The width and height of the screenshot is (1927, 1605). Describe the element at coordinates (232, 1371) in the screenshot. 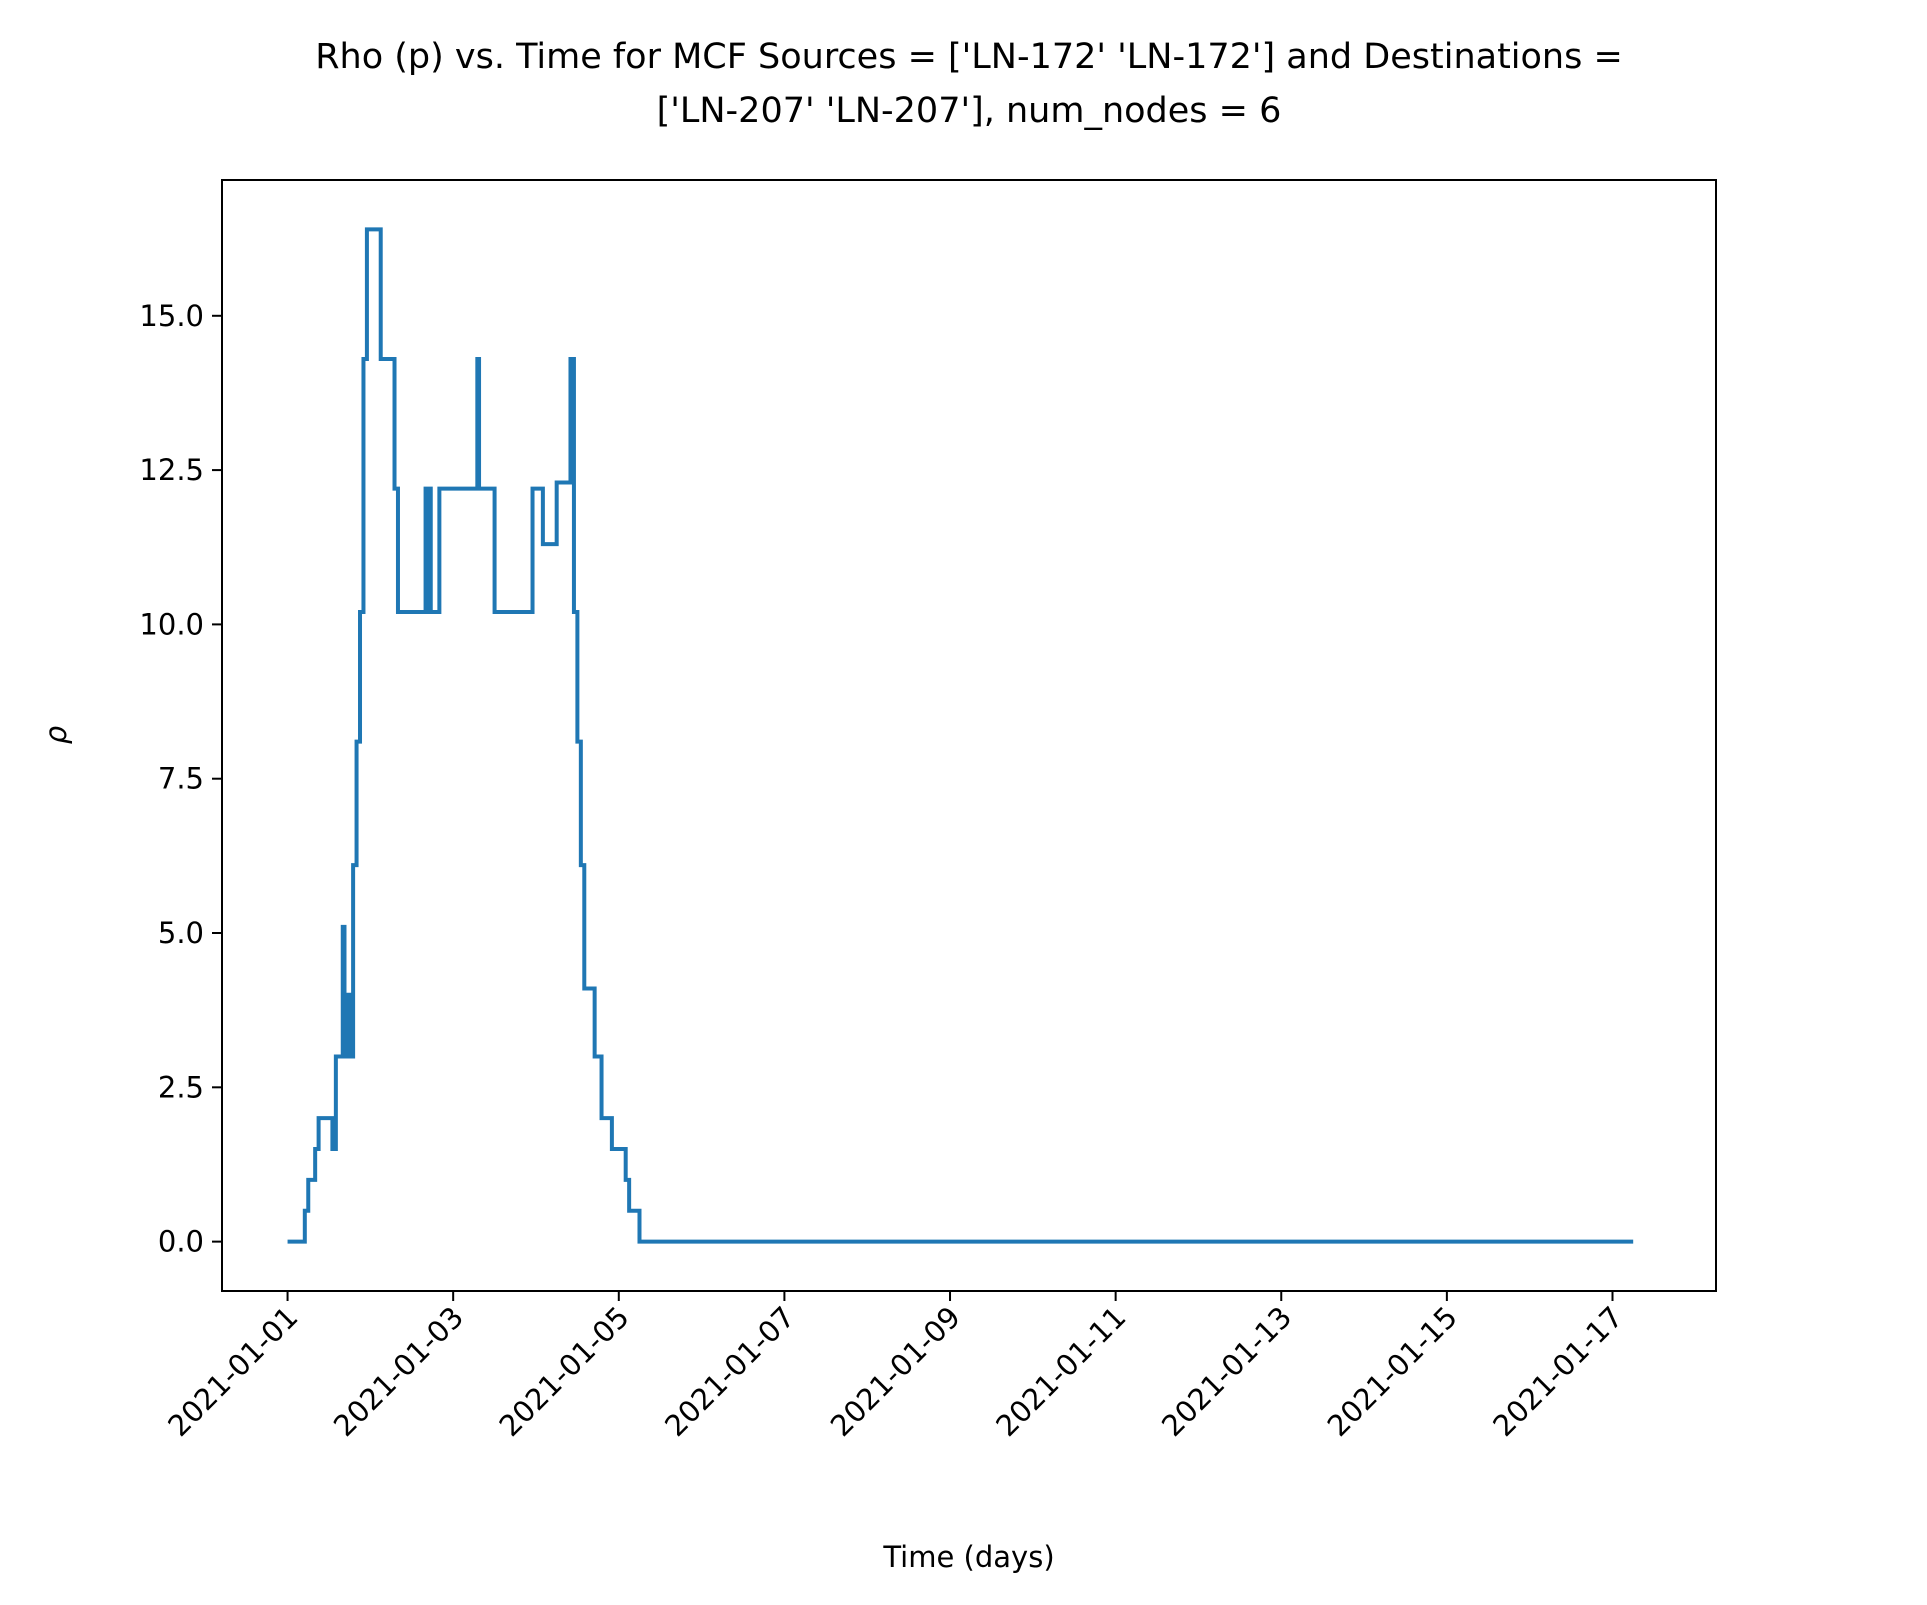

I see `x-tick-label: 2021-01-01` at that location.